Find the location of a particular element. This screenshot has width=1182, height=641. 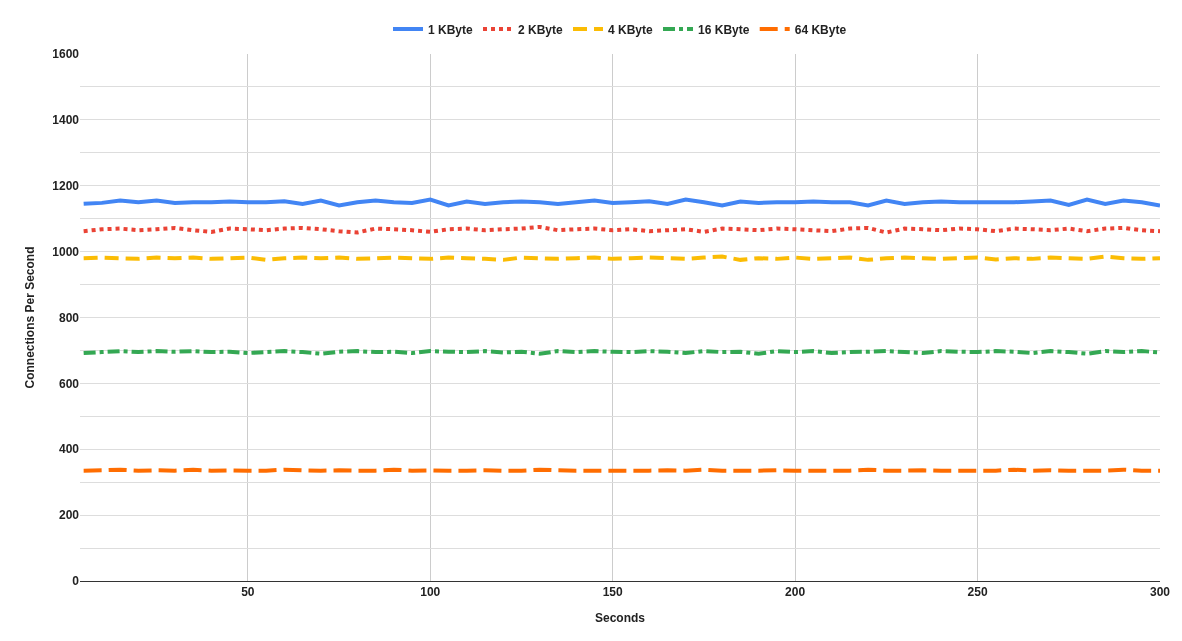

legend-label: 4 KByte is located at coordinates (631, 29).